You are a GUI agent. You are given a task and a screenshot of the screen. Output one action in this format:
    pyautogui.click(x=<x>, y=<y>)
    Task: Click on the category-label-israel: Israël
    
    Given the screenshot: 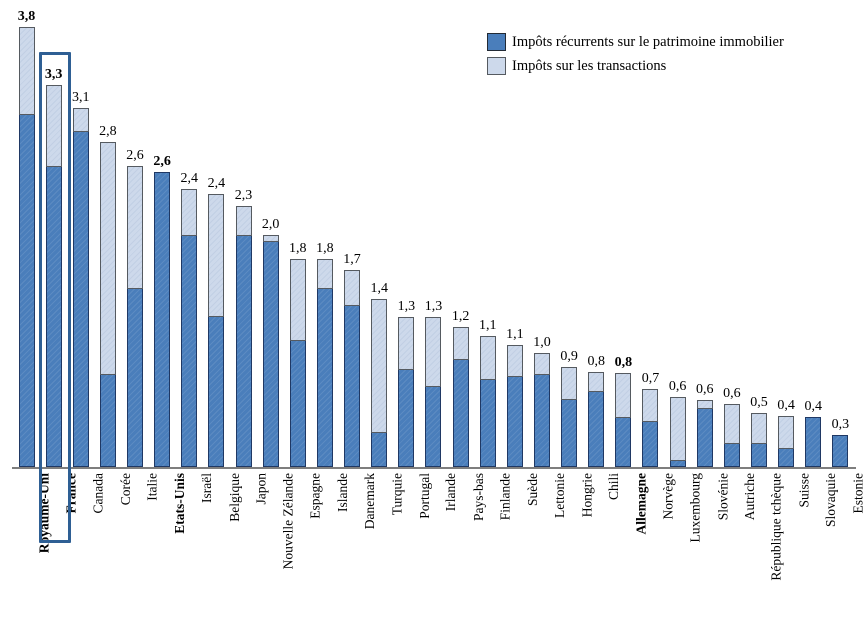 What is the action you would take?
    pyautogui.click(x=207, y=488)
    